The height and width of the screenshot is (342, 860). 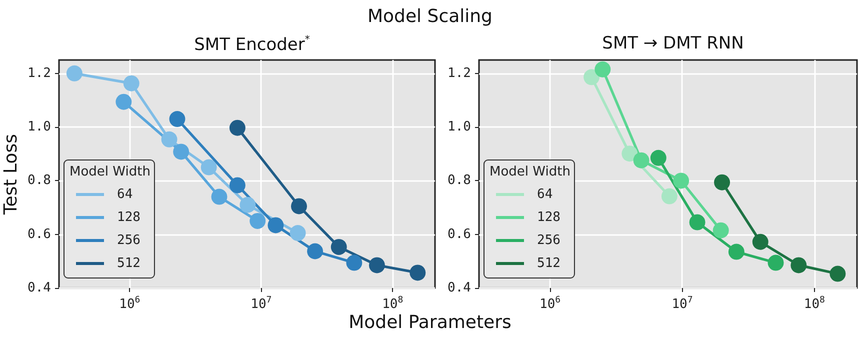 What do you see at coordinates (11, 175) in the screenshot?
I see `y-axis-title: Test Loss` at bounding box center [11, 175].